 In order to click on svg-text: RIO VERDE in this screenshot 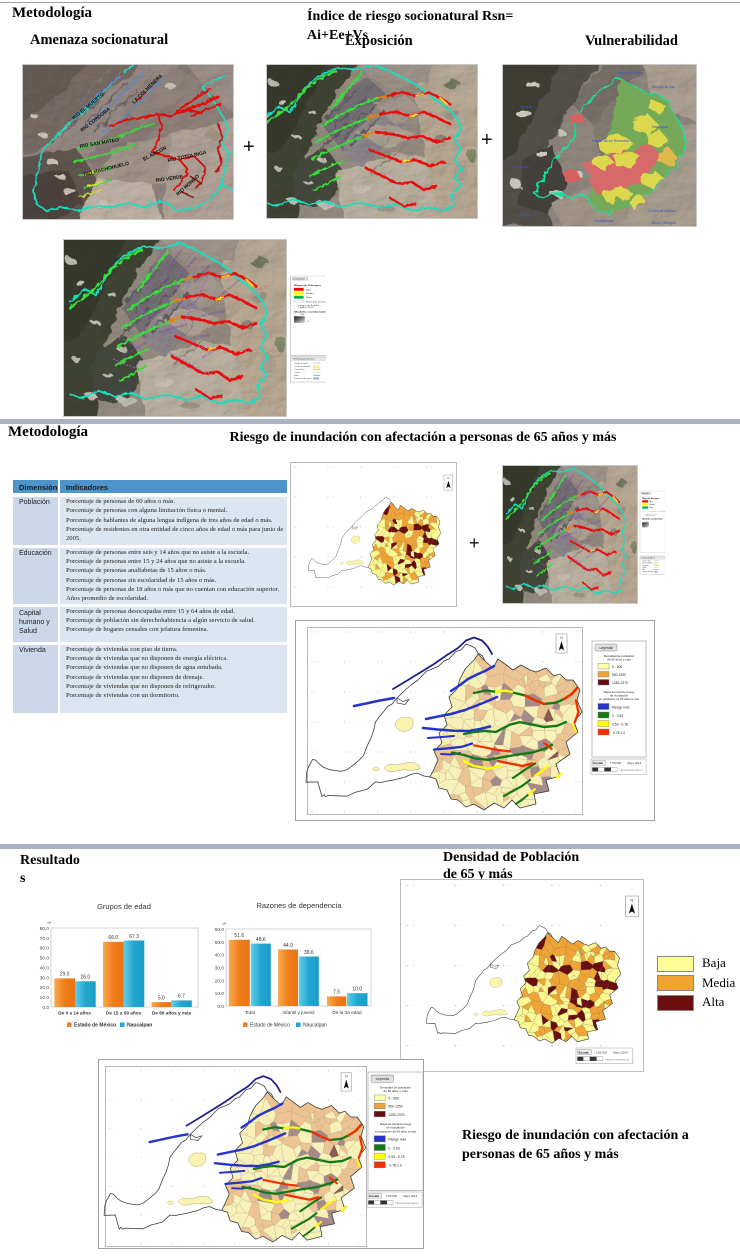, I will do `click(169, 179)`.